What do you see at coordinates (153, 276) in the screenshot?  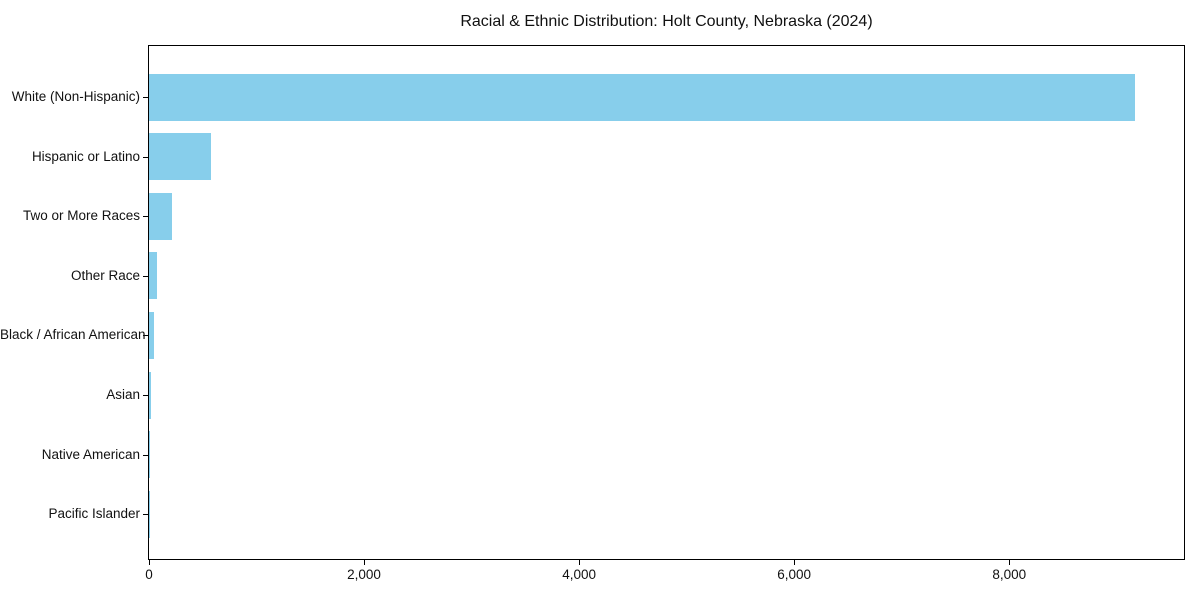 I see `bar-other-race` at bounding box center [153, 276].